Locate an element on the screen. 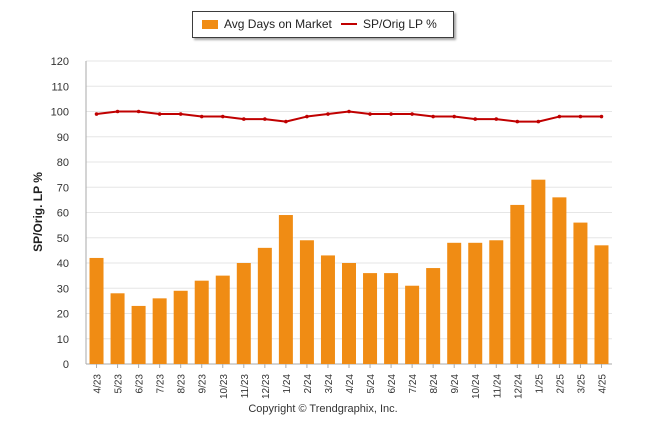 The height and width of the screenshot is (434, 646). x-tick-label: 11/24 is located at coordinates (497, 386).